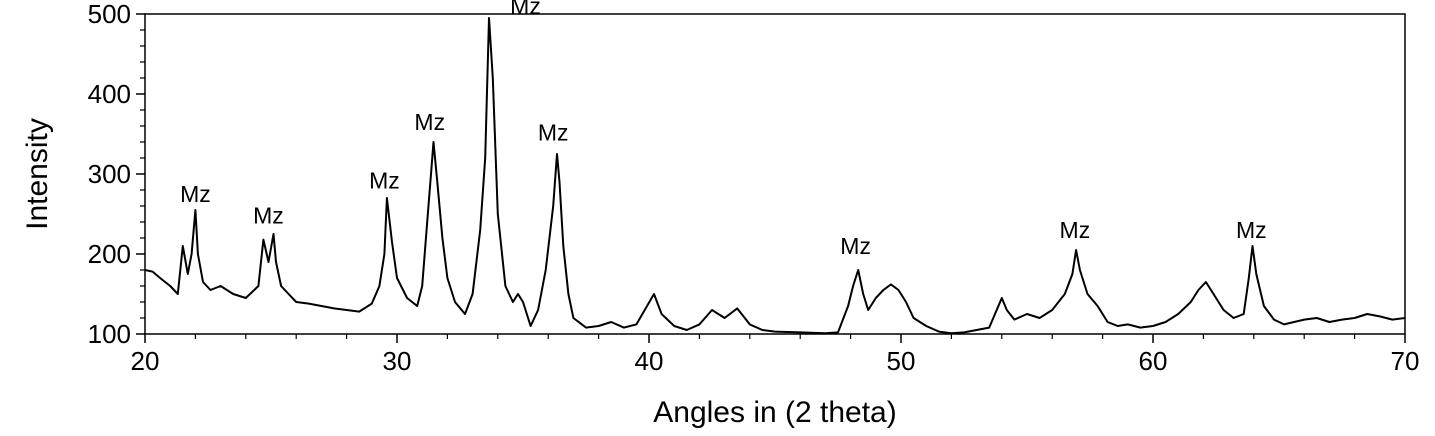 This screenshot has width=1435, height=436. Describe the element at coordinates (397, 361) in the screenshot. I see `x-tick-label: 30` at that location.